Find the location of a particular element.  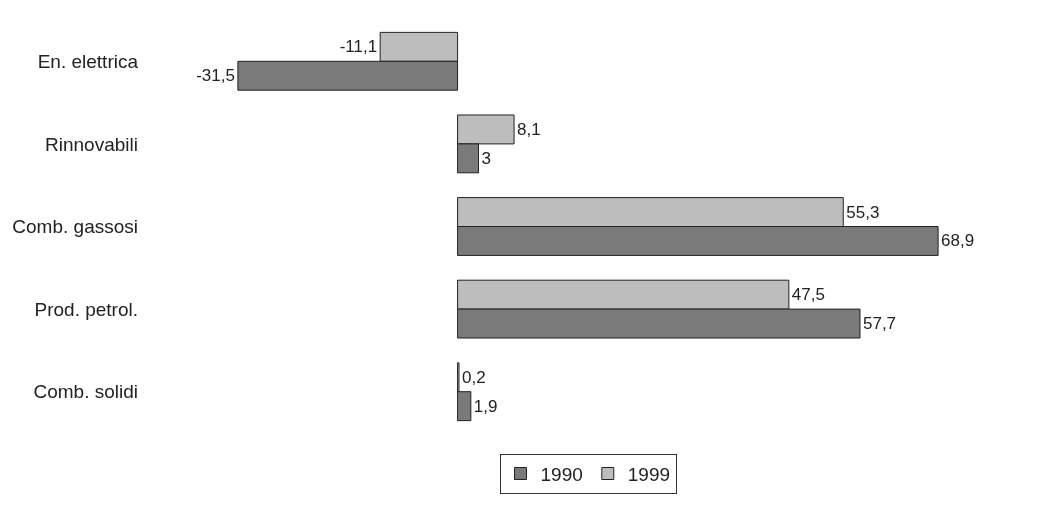

data-label: -11,1 is located at coordinates (358, 47).